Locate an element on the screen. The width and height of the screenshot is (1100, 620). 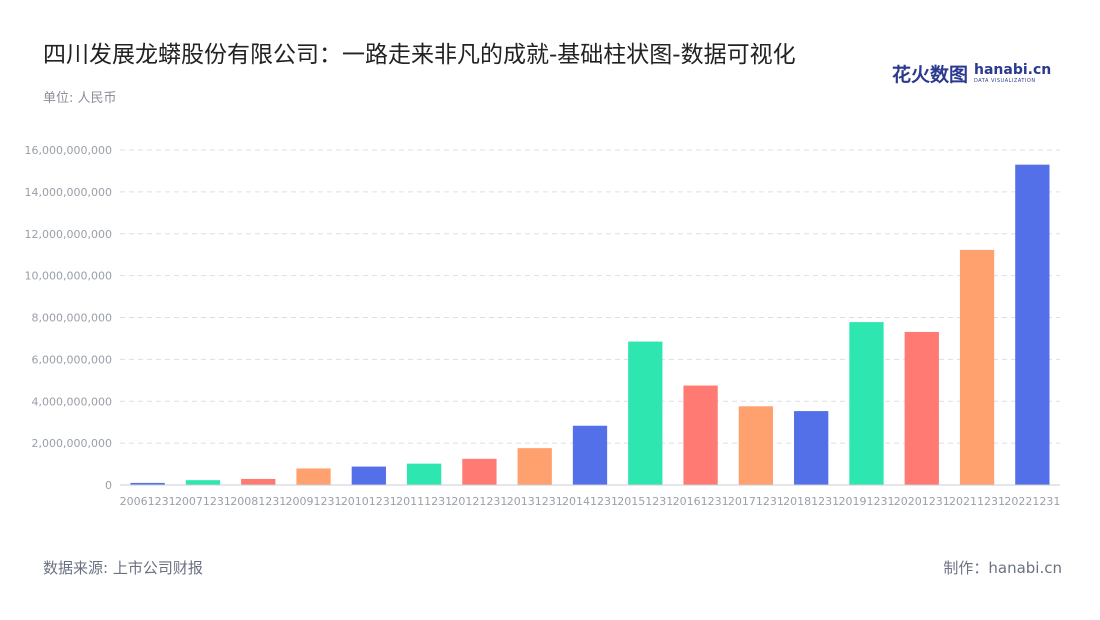
x-tick-label: 20151231 is located at coordinates (645, 501).